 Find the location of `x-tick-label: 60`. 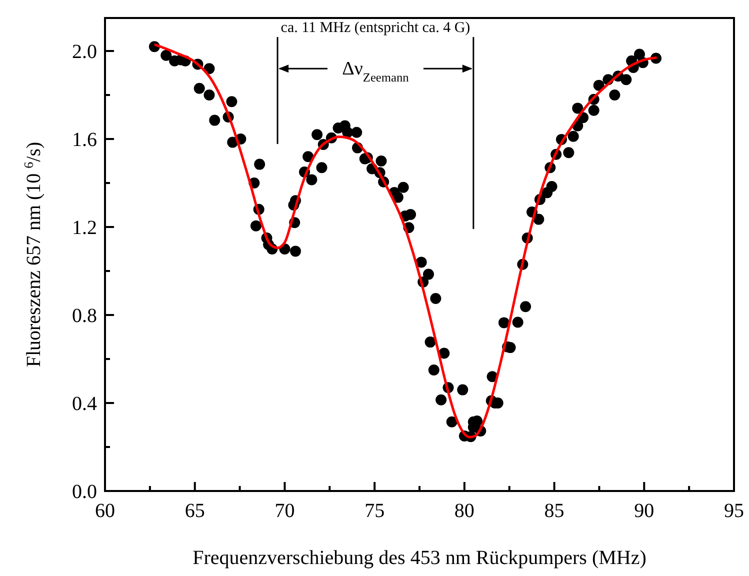

x-tick-label: 60 is located at coordinates (105, 511).